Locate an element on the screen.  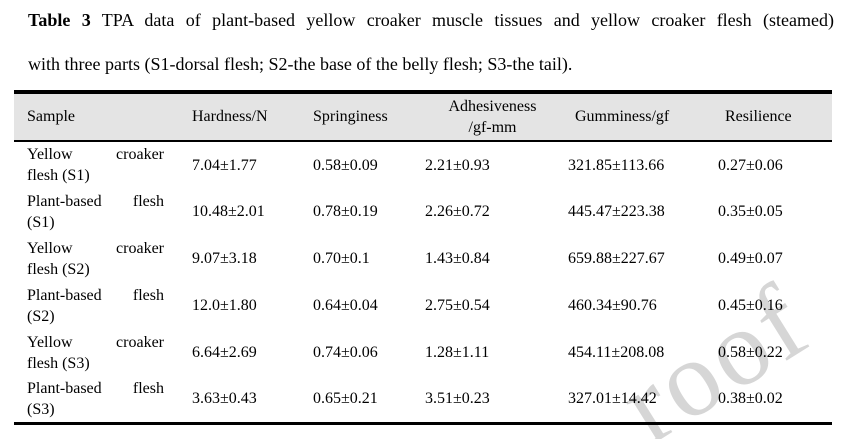
springiness-cell: 0.65±0.21 is located at coordinates (345, 399).